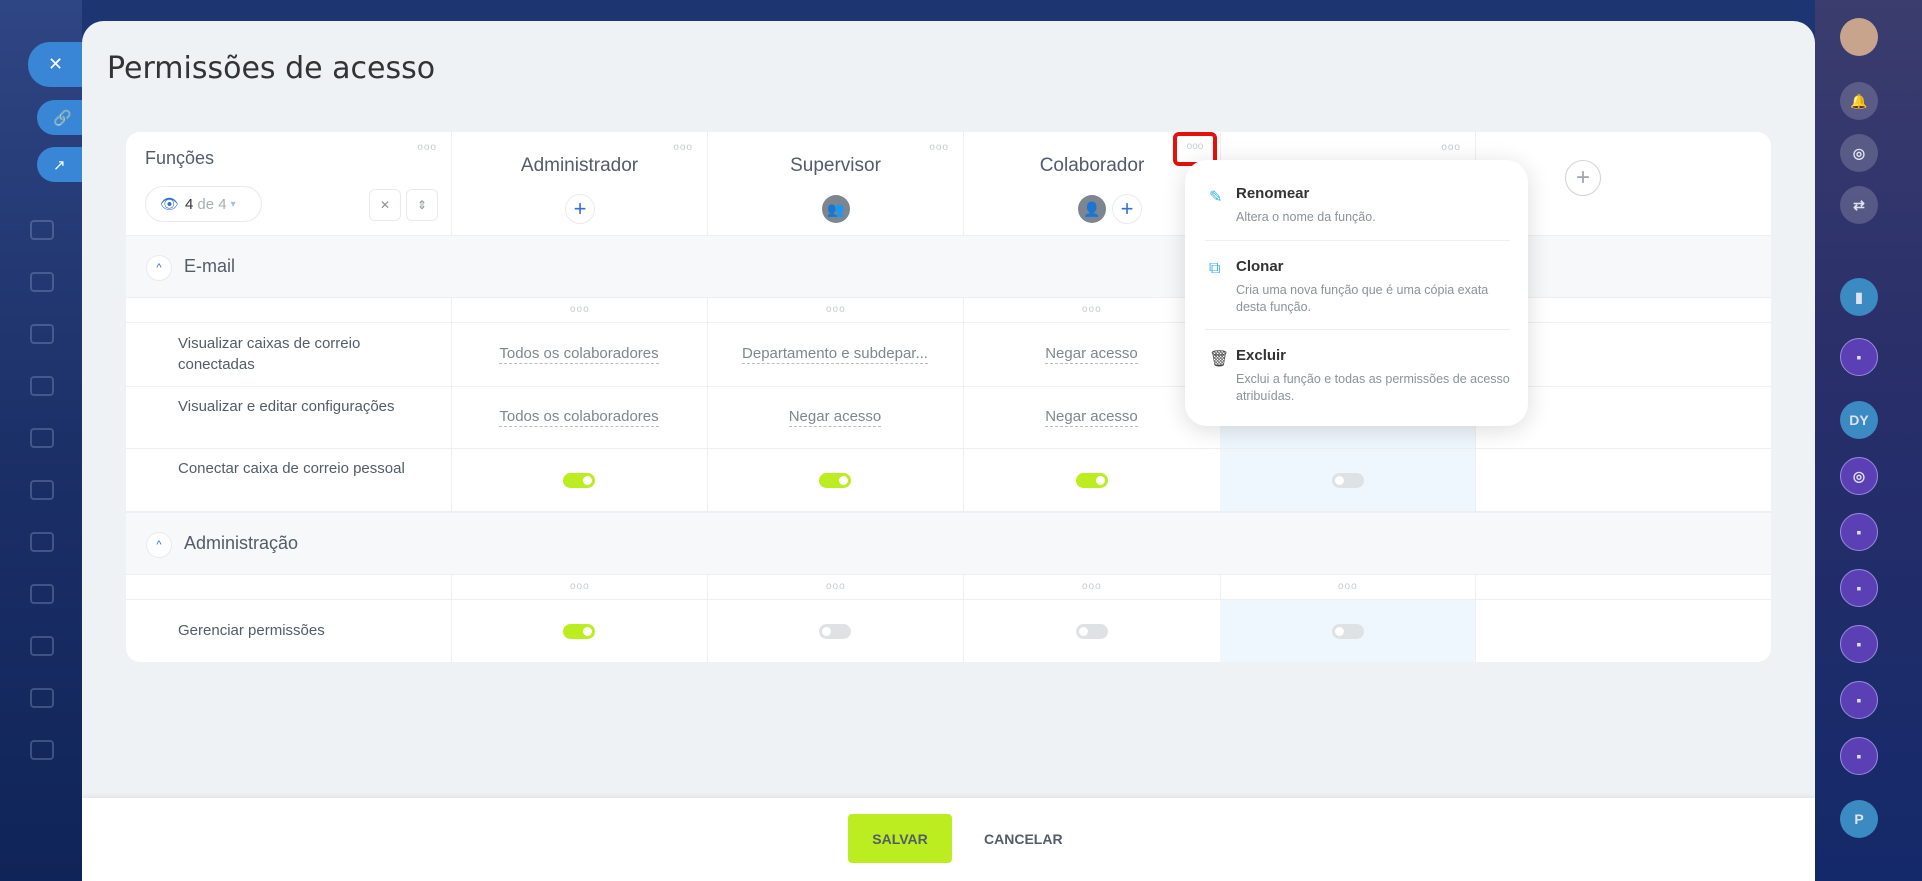  Describe the element at coordinates (1306, 217) in the screenshot. I see `menu-item-description: Altera o nome da função.` at that location.